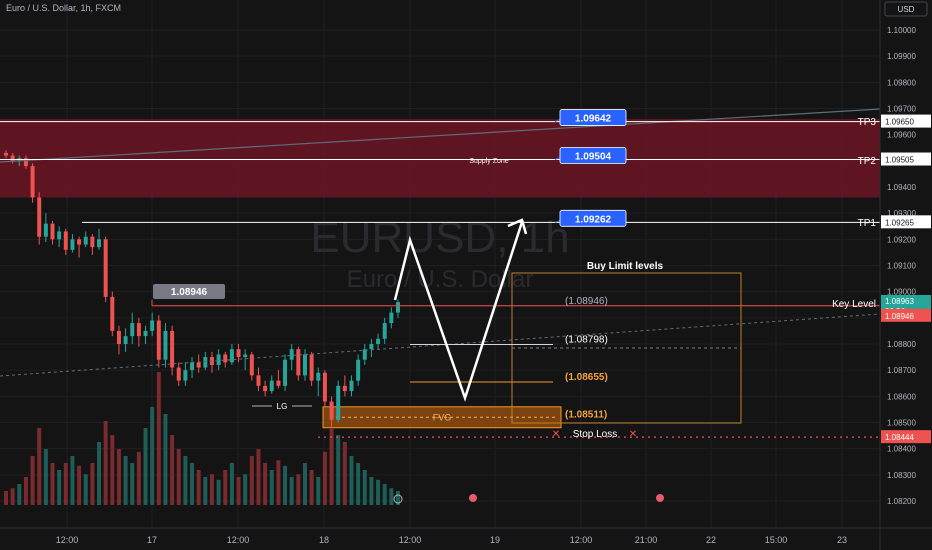 Image resolution: width=932 pixels, height=550 pixels. I want to click on tp3-tag-text: 1.09642, so click(593, 119).